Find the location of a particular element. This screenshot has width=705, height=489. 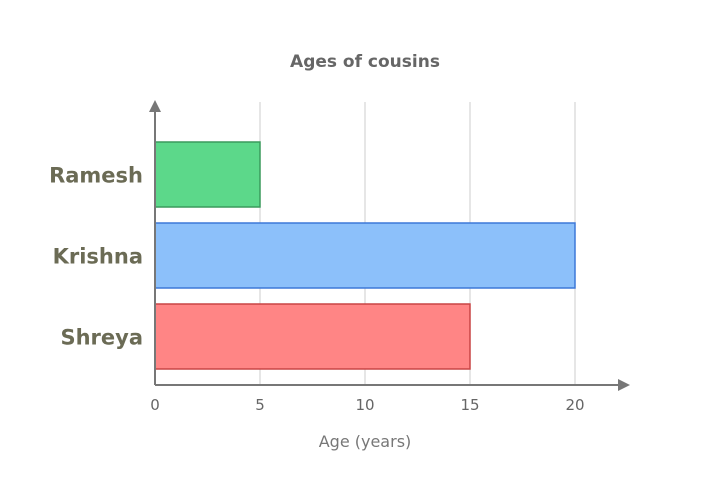

x-tick-label: 5 is located at coordinates (260, 405).